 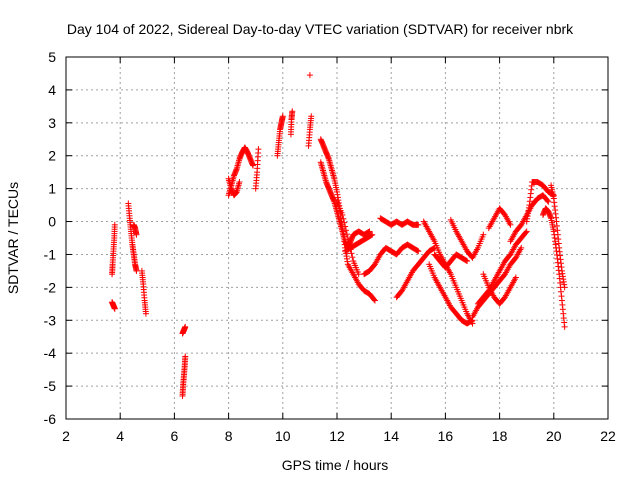 I want to click on x-tick-label: 22, so click(x=608, y=436).